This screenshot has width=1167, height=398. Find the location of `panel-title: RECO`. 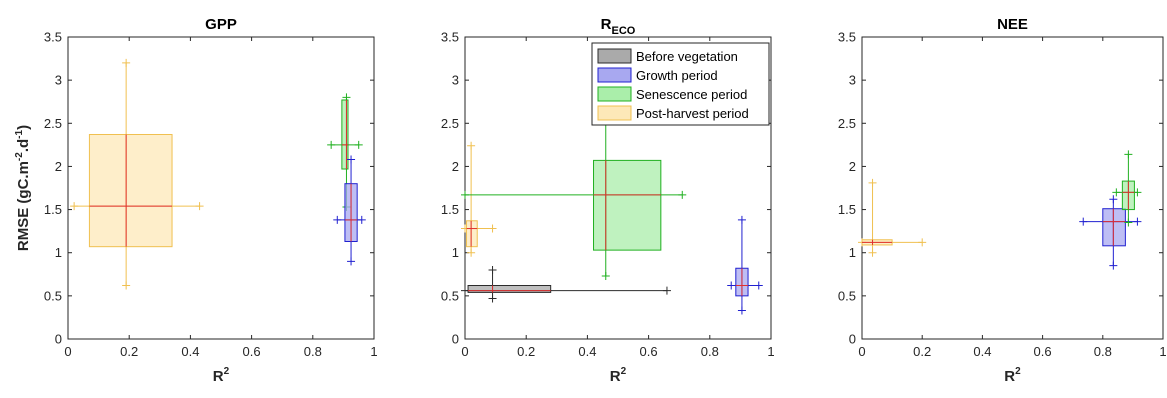

panel-title: RECO is located at coordinates (618, 26).